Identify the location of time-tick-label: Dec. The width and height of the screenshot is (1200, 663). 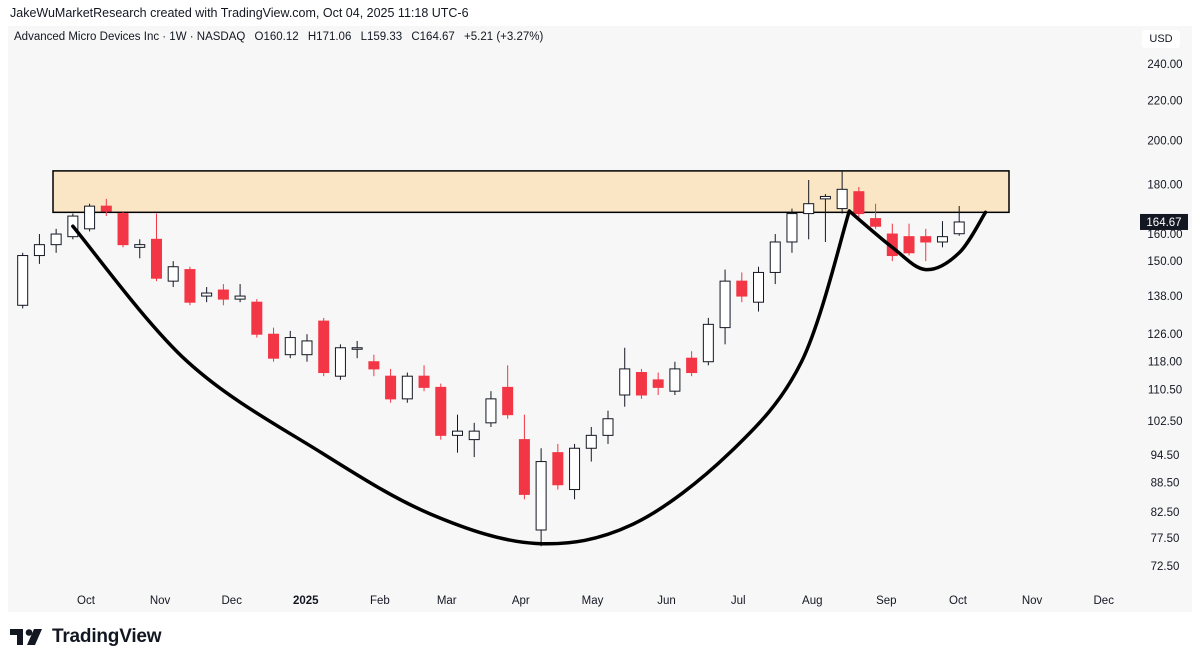
(232, 601).